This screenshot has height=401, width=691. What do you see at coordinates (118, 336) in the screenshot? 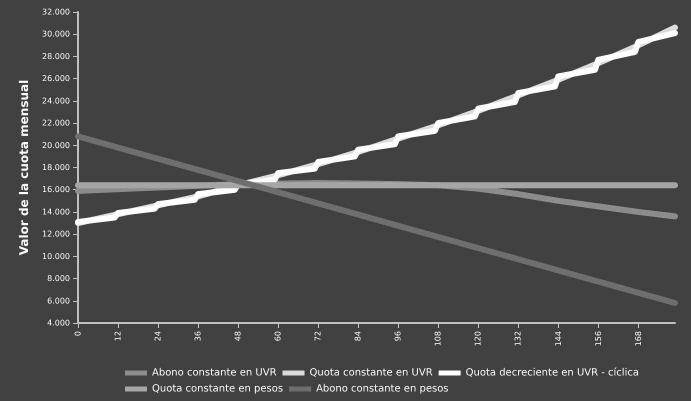
I see `x-tick-label: 12` at bounding box center [118, 336].